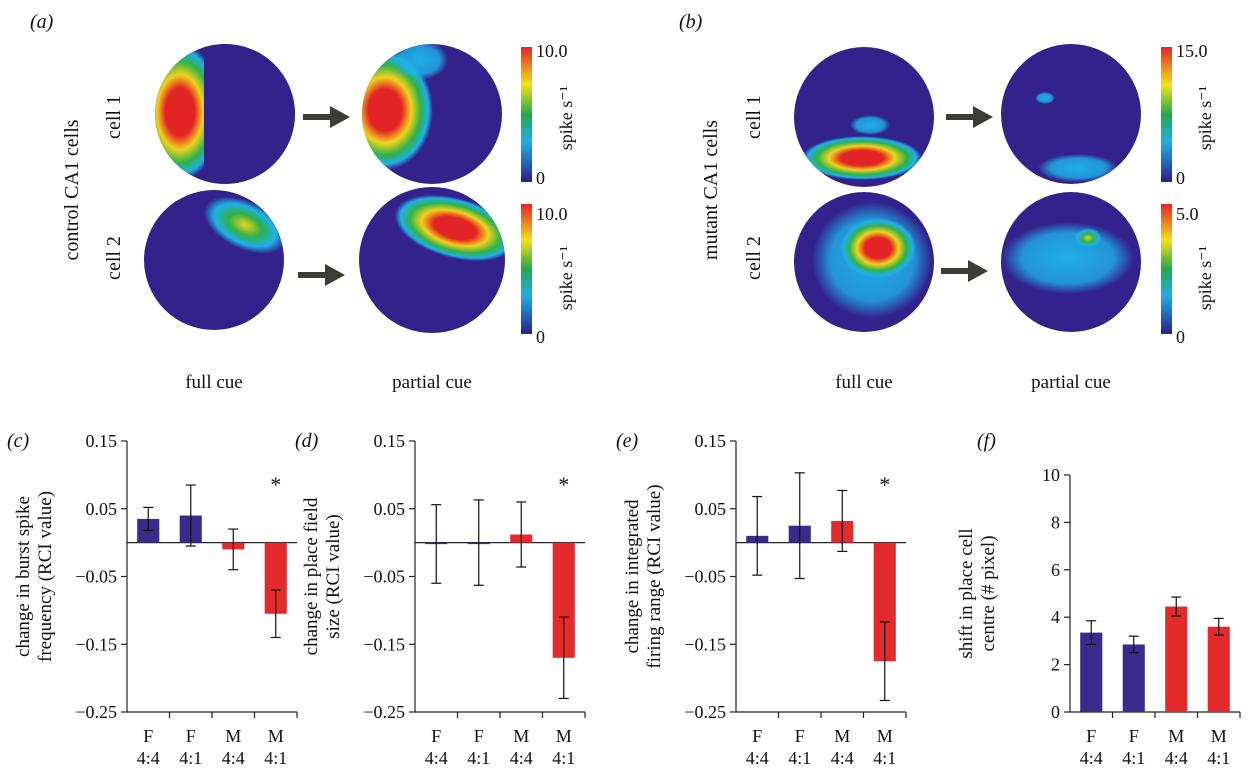 This screenshot has width=1259, height=769. I want to click on y-tick-label: 10, so click(1051, 475).